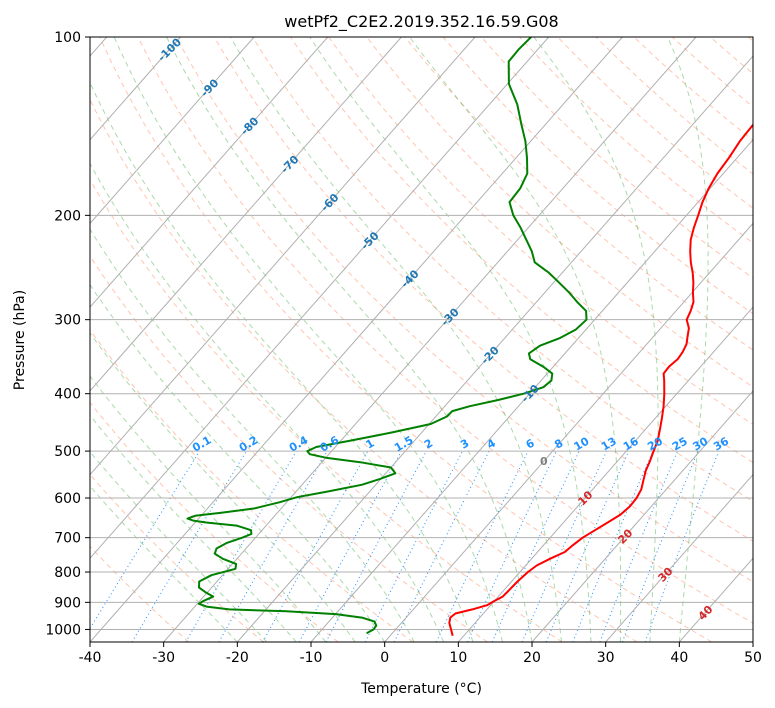  I want to click on x-tick-label: 10, so click(458, 658).